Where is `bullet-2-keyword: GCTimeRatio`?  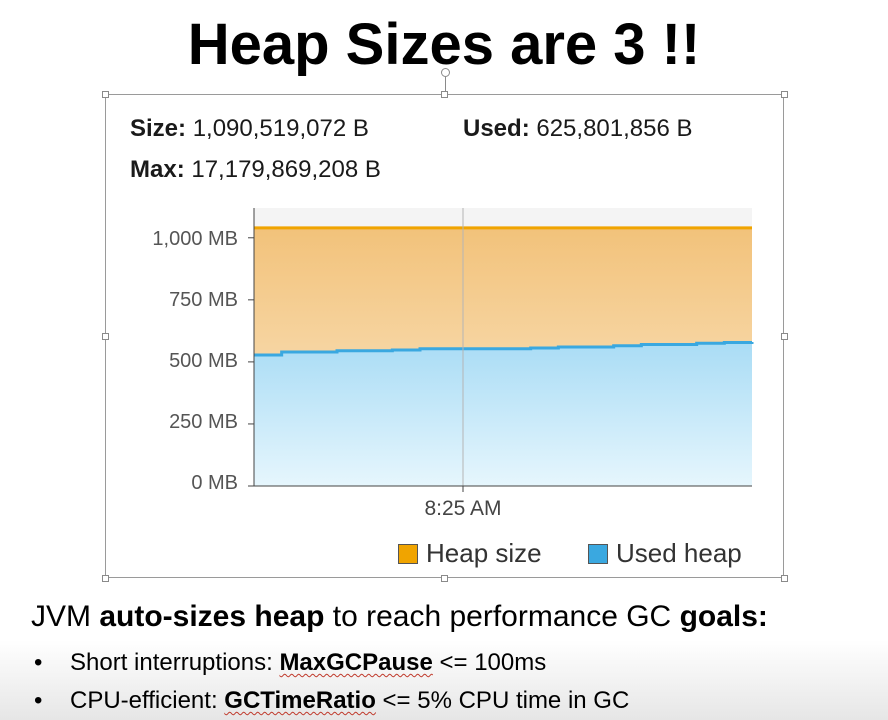 bullet-2-keyword: GCTimeRatio is located at coordinates (300, 700).